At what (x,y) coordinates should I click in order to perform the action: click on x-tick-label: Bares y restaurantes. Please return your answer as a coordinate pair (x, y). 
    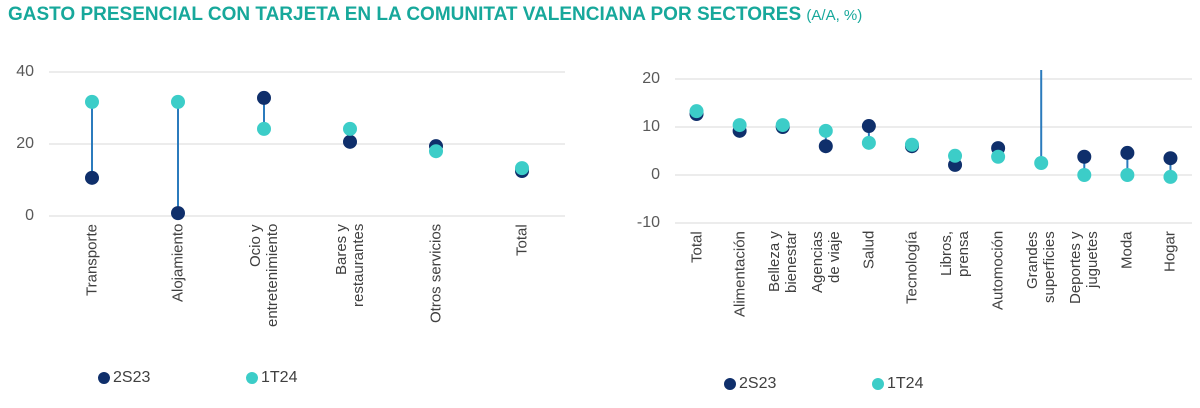
    Looking at the image, I should click on (350, 266).